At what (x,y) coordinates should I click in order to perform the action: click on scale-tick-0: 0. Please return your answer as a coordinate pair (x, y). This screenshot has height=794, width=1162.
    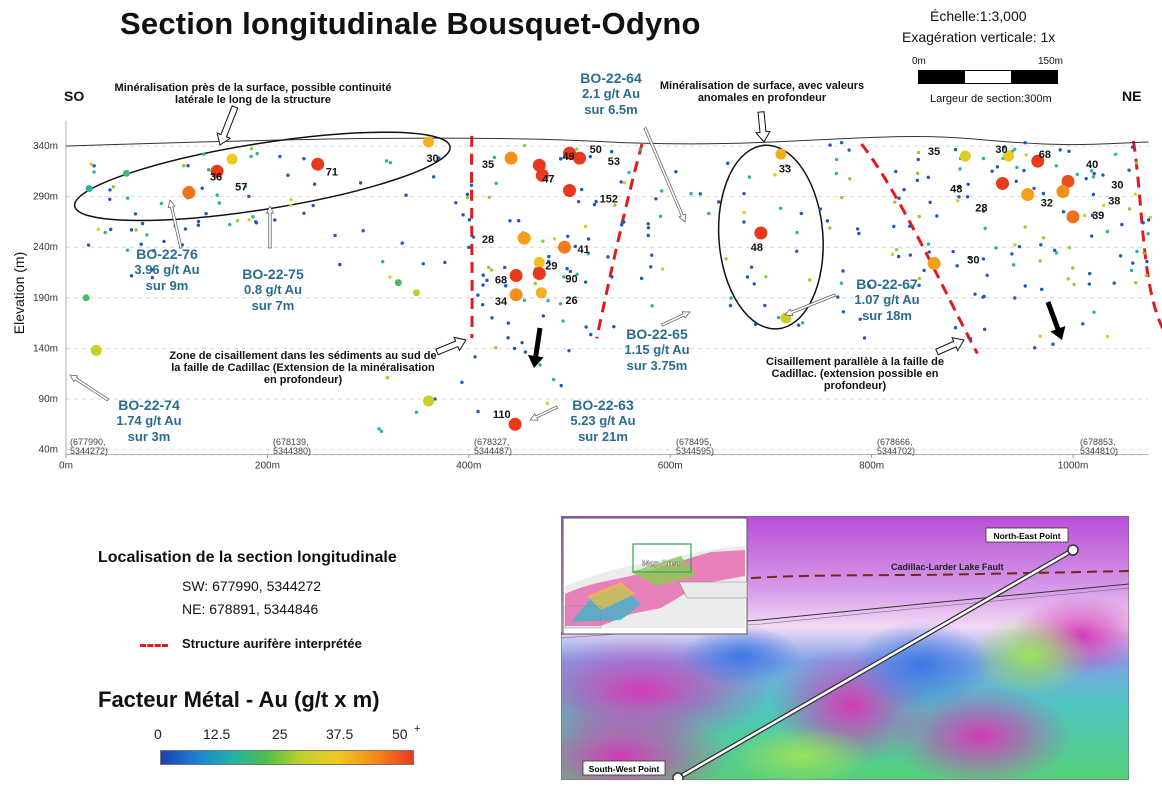
    Looking at the image, I should click on (158, 734).